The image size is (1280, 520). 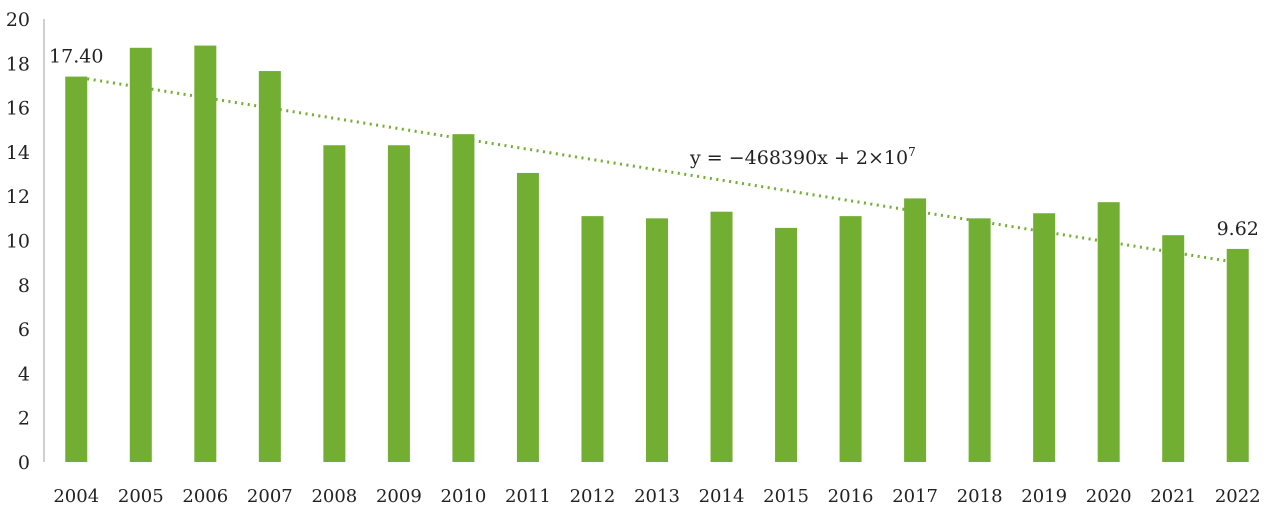 I want to click on bar-2009, so click(x=398, y=303).